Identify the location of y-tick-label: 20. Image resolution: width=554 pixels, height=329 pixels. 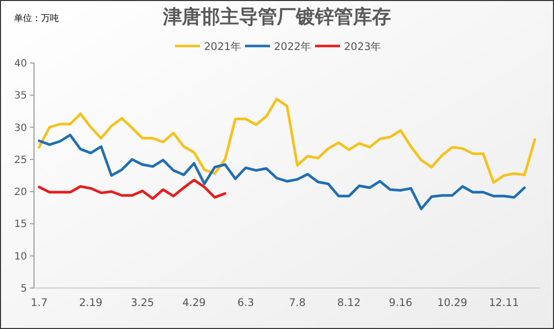
(20, 192).